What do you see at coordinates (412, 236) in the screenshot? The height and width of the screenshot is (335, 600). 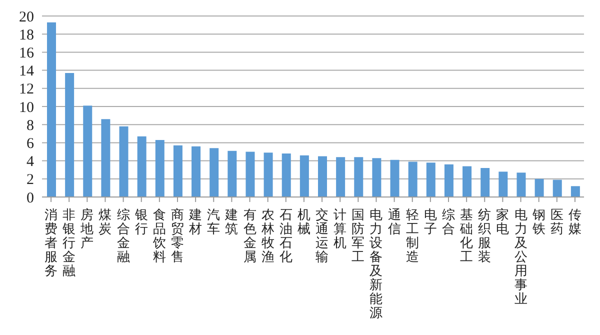 I see `x-tick-label: 轻工制造` at bounding box center [412, 236].